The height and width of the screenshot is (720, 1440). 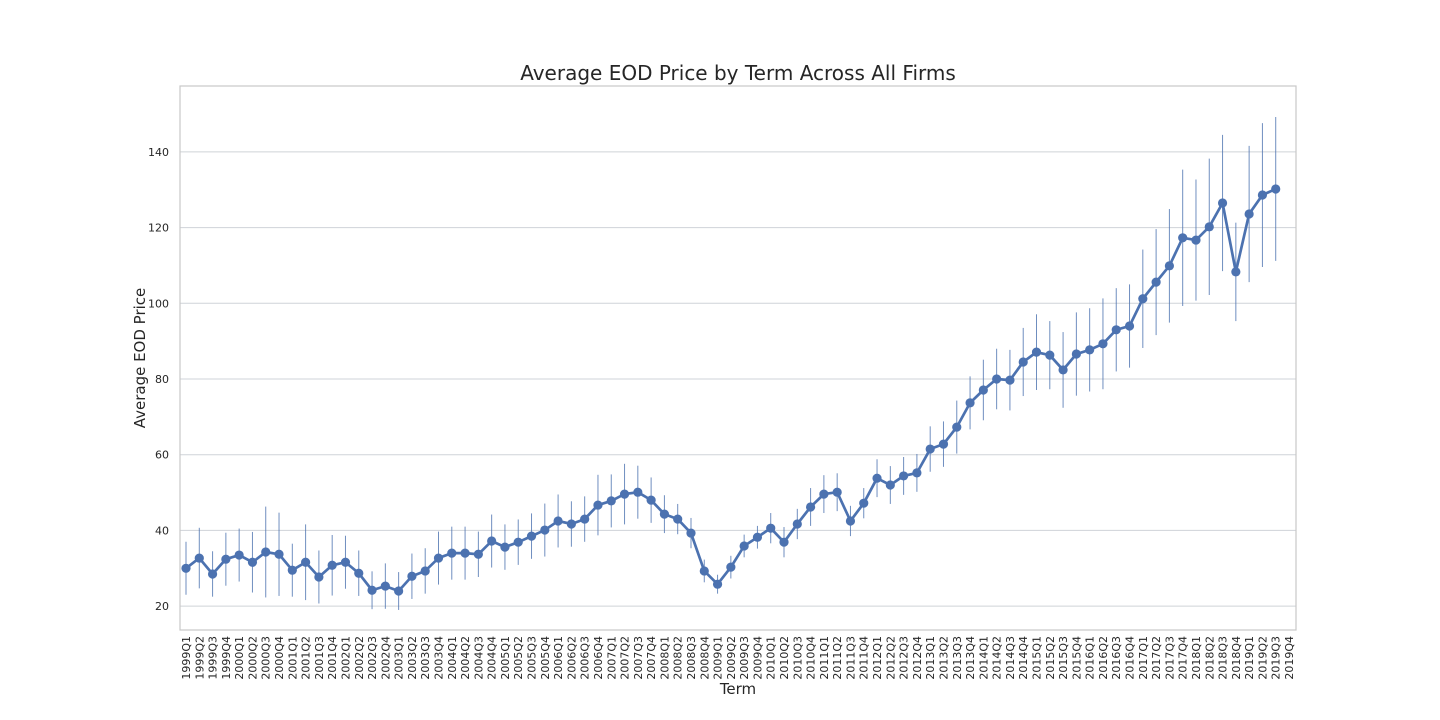 What do you see at coordinates (505, 658) in the screenshot?
I see `x-tick-label: 2005Q1` at bounding box center [505, 658].